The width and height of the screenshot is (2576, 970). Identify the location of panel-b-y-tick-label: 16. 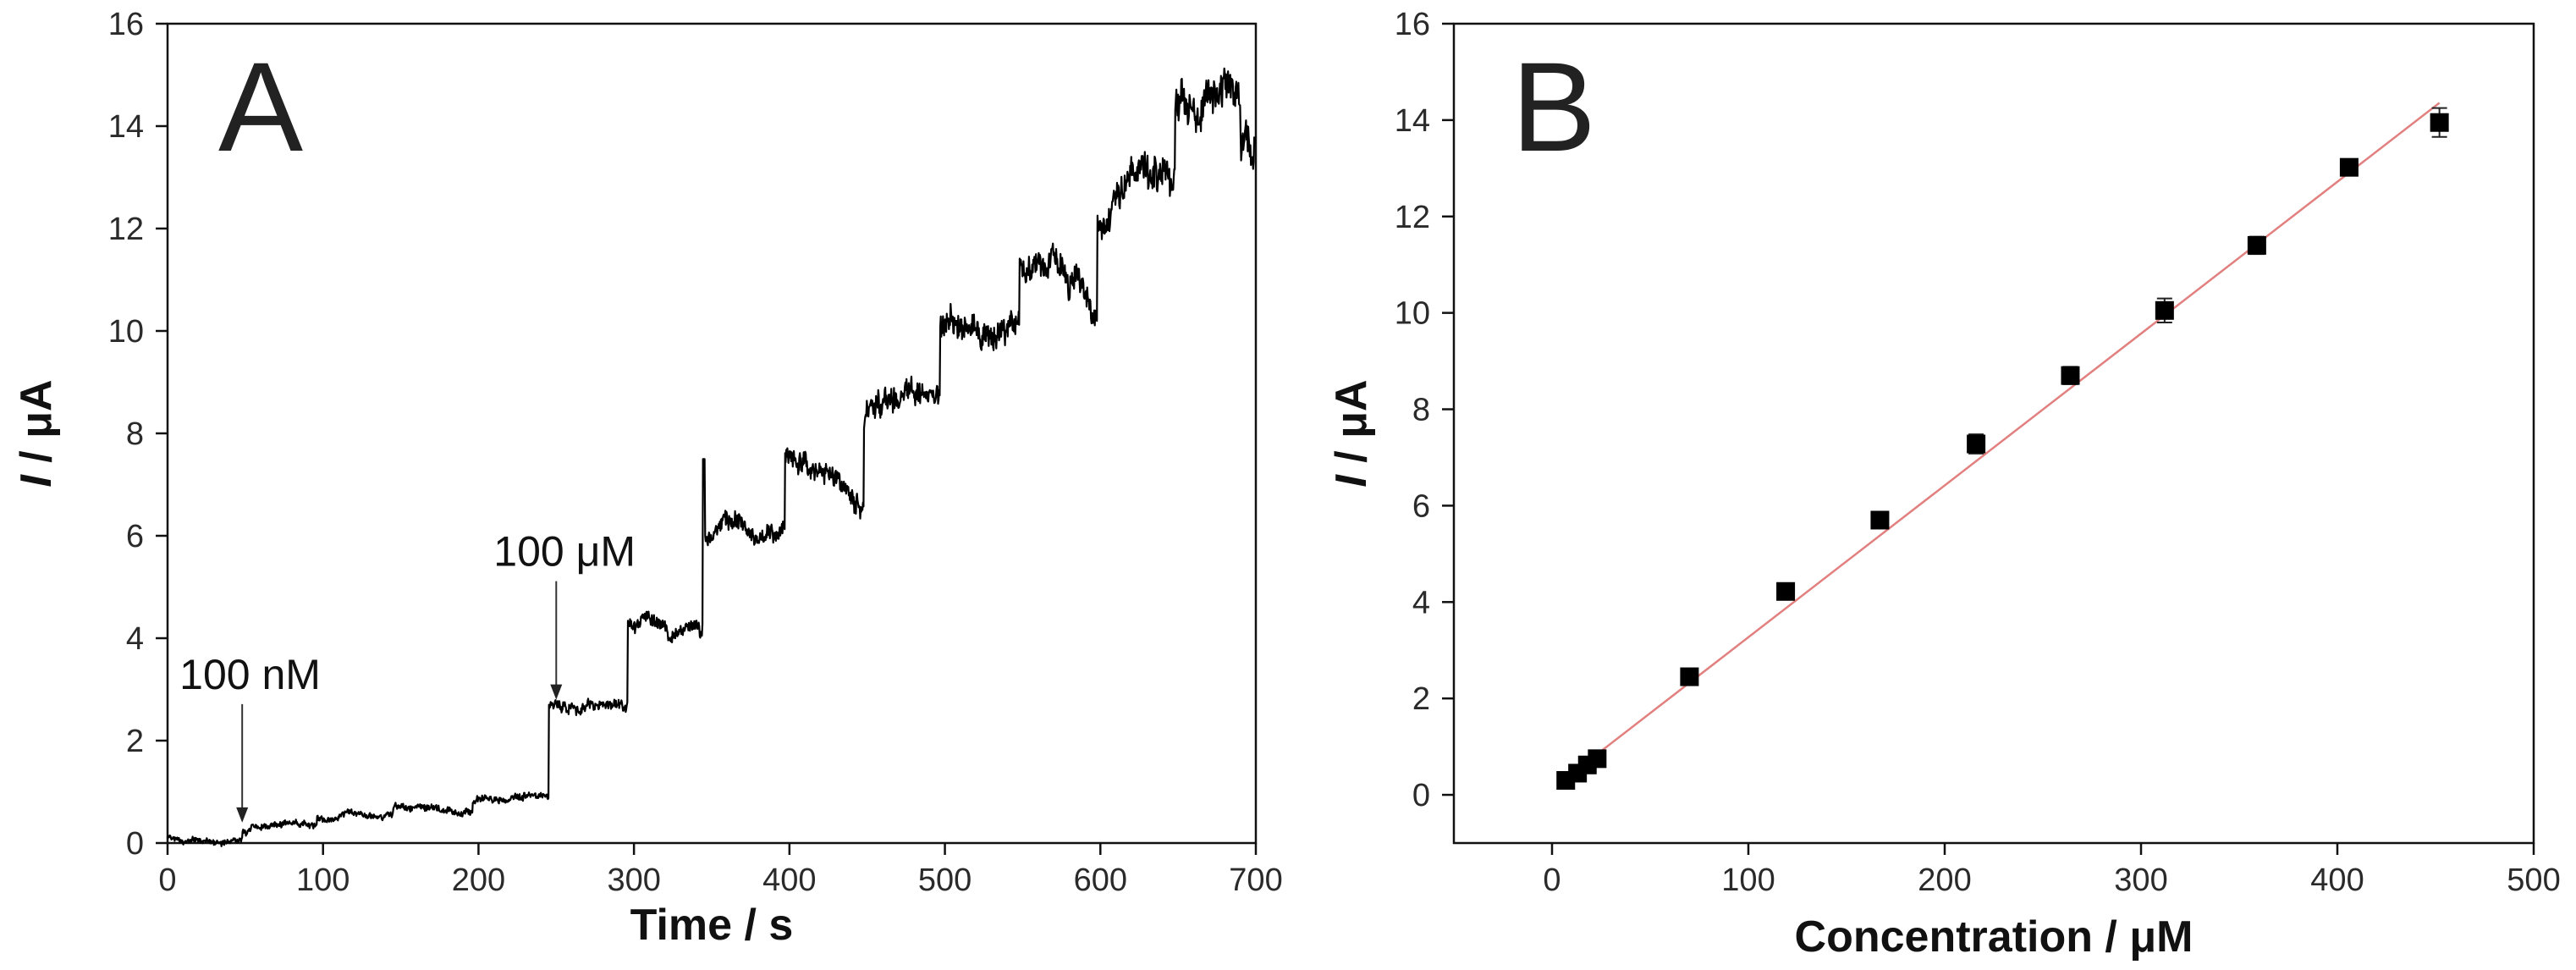
(1412, 25).